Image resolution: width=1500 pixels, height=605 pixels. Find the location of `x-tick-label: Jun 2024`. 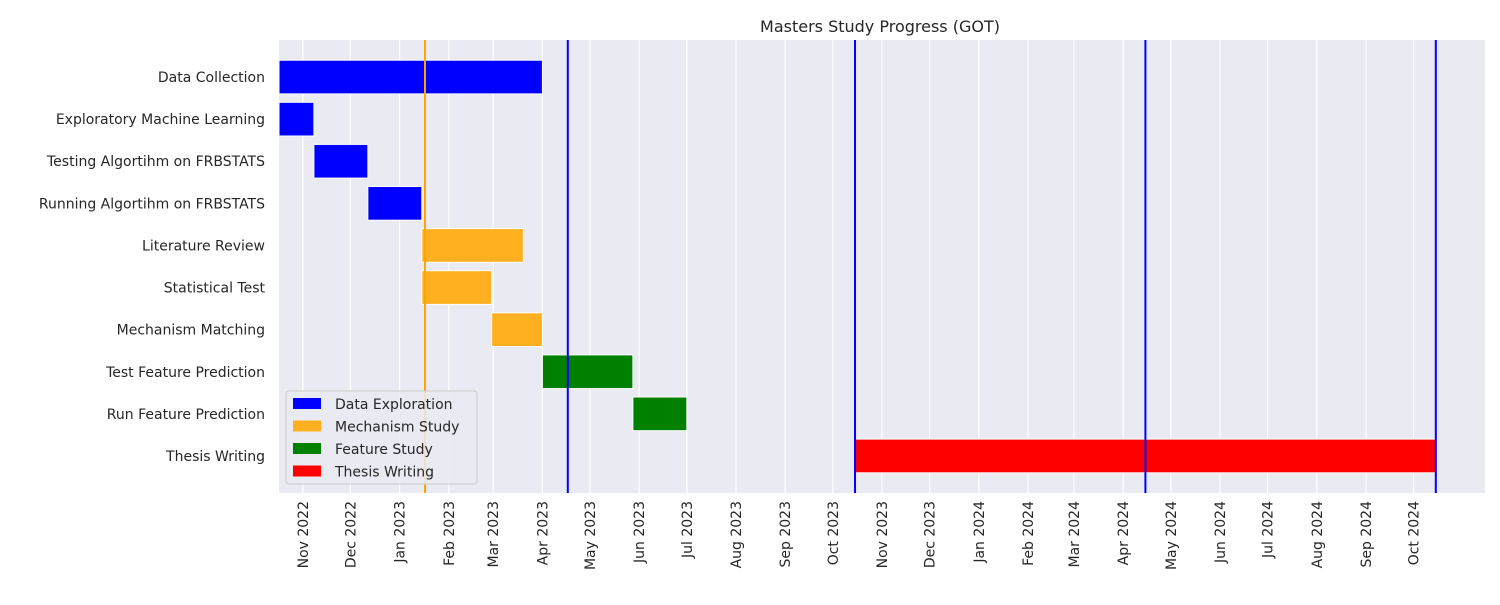

x-tick-label: Jun 2024 is located at coordinates (1221, 532).